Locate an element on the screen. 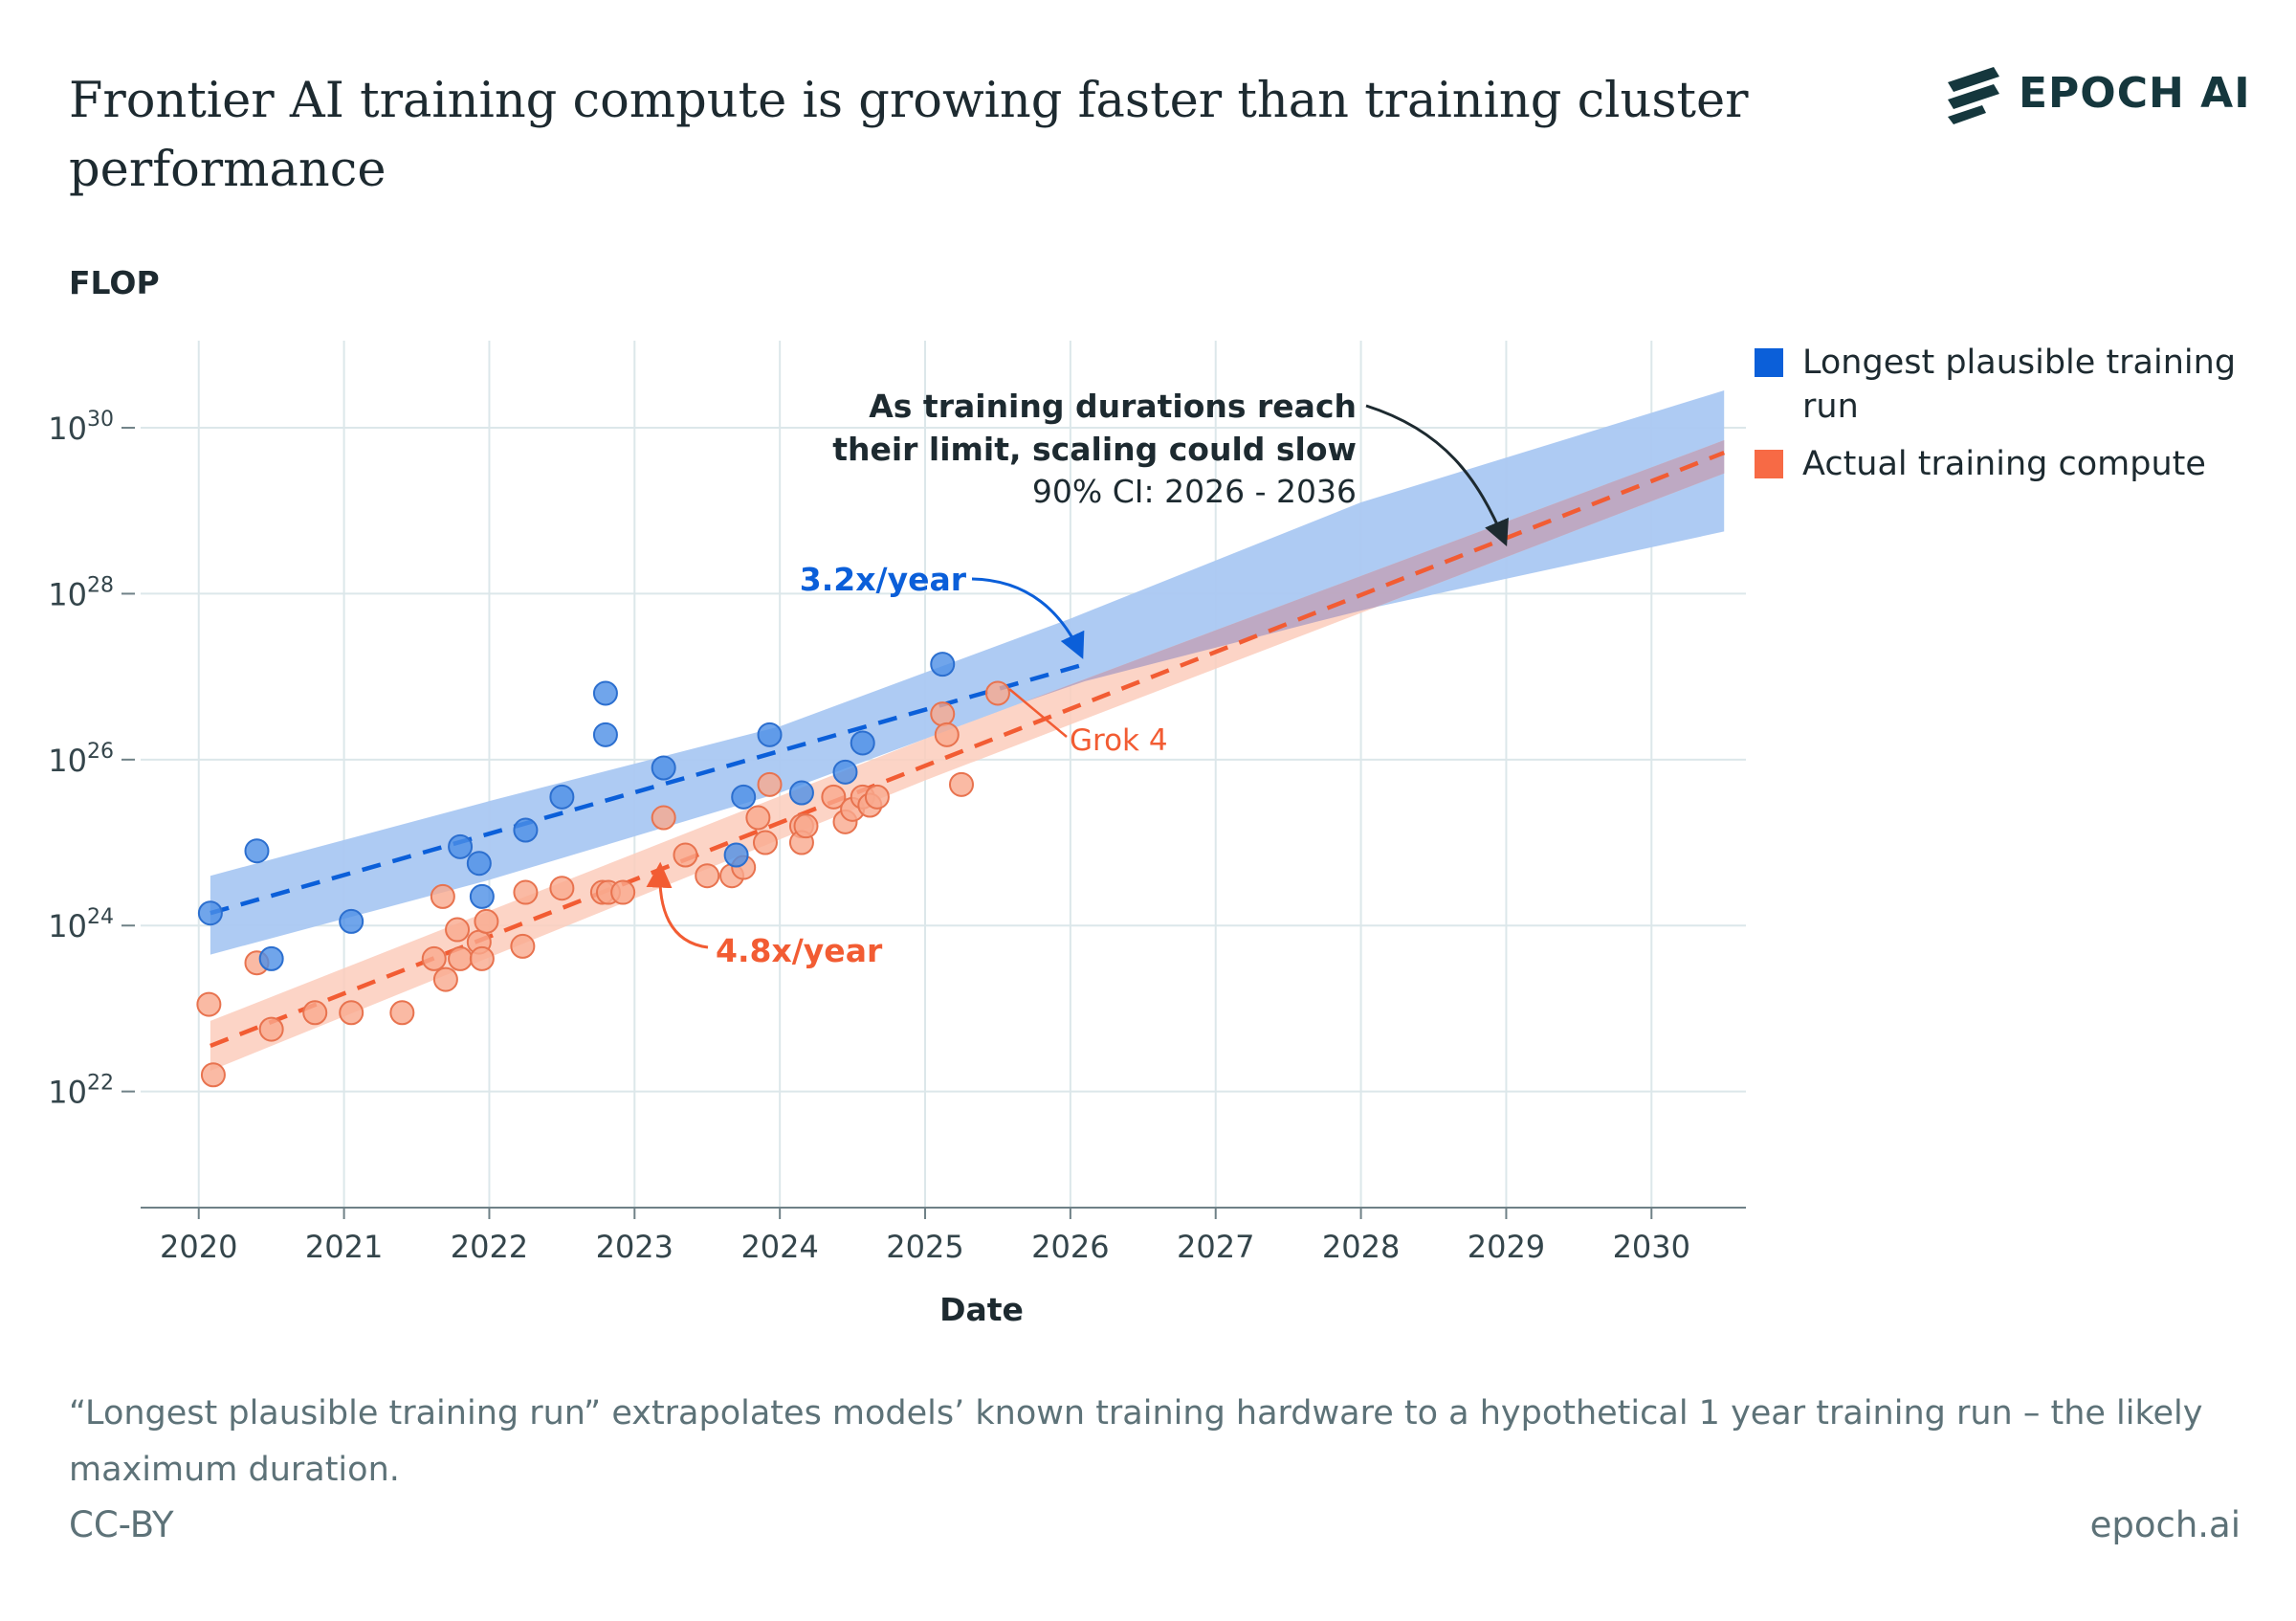  data-points is located at coordinates (603, 870).